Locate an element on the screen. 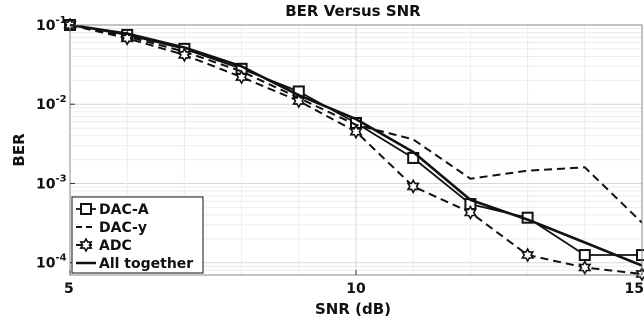 The width and height of the screenshot is (644, 324). legend-item: All together is located at coordinates (134, 264).